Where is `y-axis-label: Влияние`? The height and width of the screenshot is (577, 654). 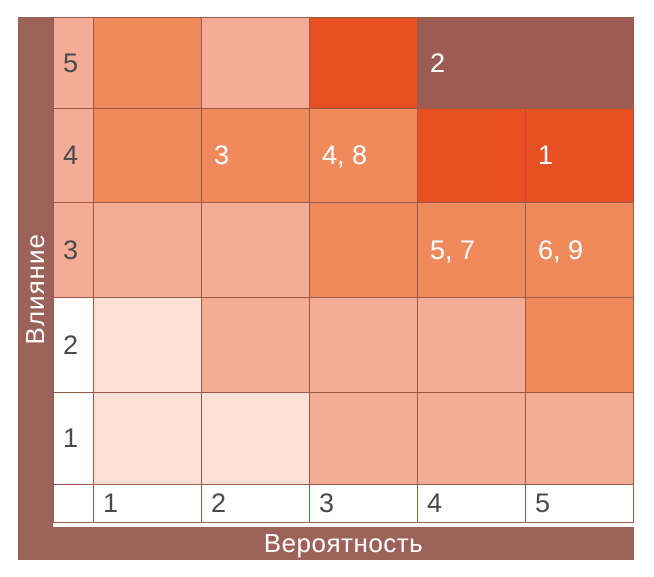 y-axis-label: Влияние is located at coordinates (35, 288).